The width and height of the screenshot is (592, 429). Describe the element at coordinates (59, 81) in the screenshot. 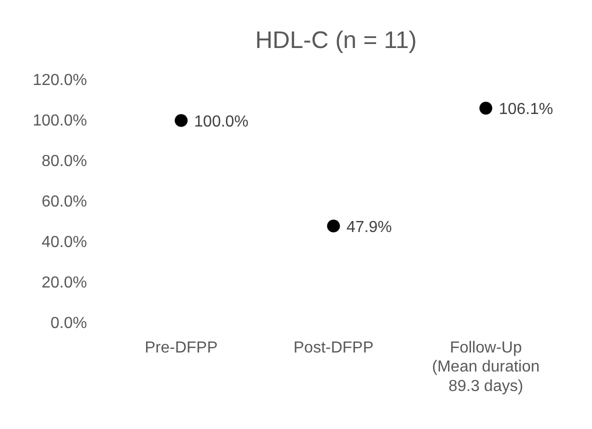

I see `y-tick-label: 120.0%` at that location.